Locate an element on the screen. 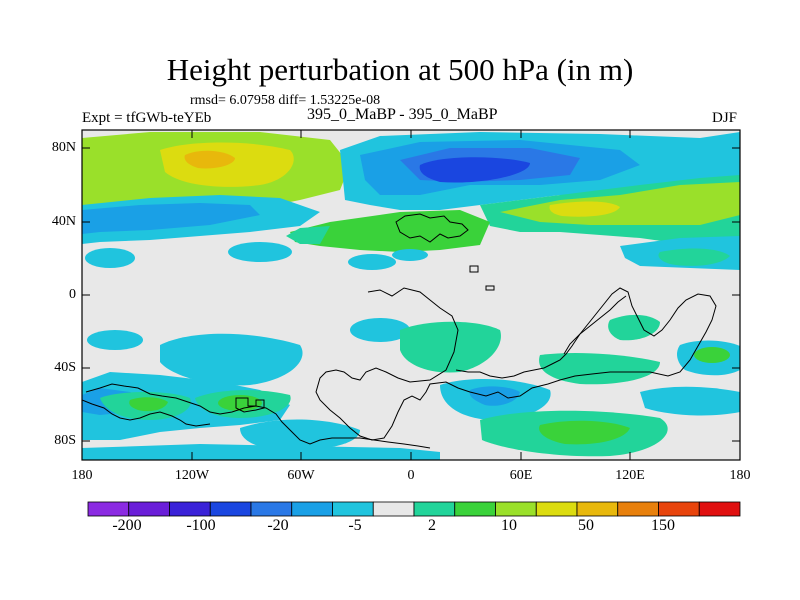 The width and height of the screenshot is (800, 600). stats-line: rmsd= 6.07958 diff= 1.53225e-08 is located at coordinates (285, 100).